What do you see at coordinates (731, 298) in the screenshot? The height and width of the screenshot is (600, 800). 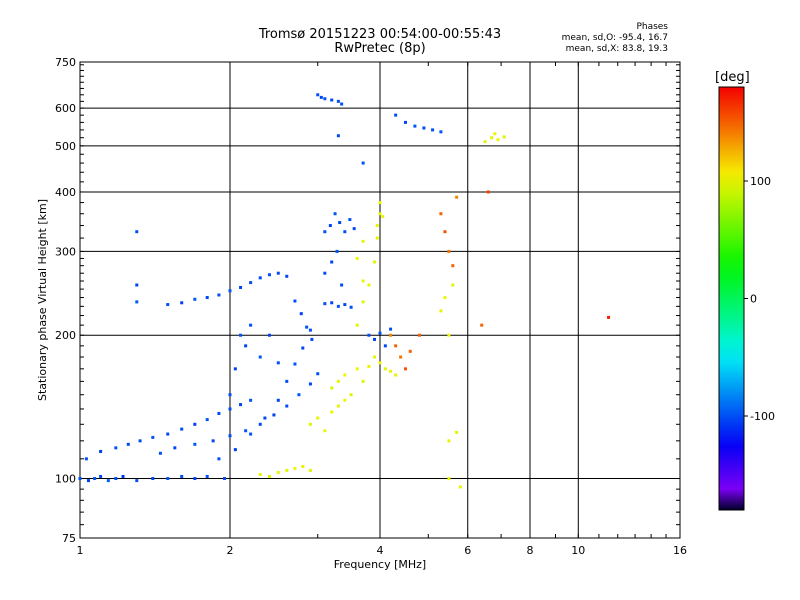 I see `colorbar` at bounding box center [731, 298].